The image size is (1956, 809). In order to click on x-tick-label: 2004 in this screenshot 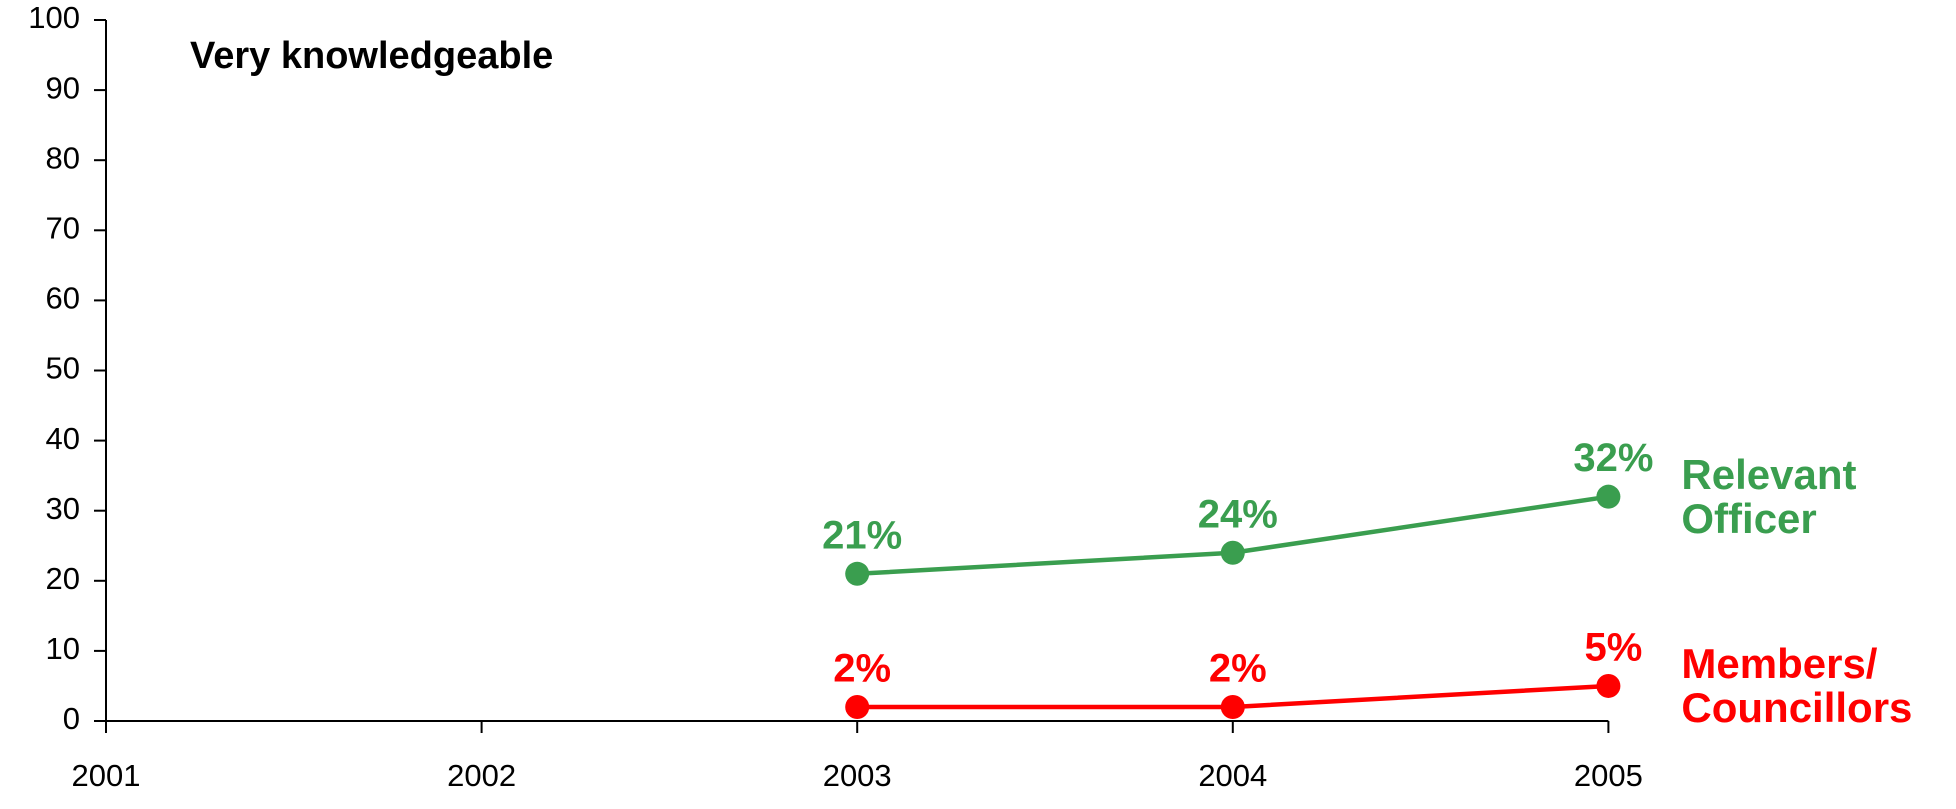, I will do `click(1232, 775)`.